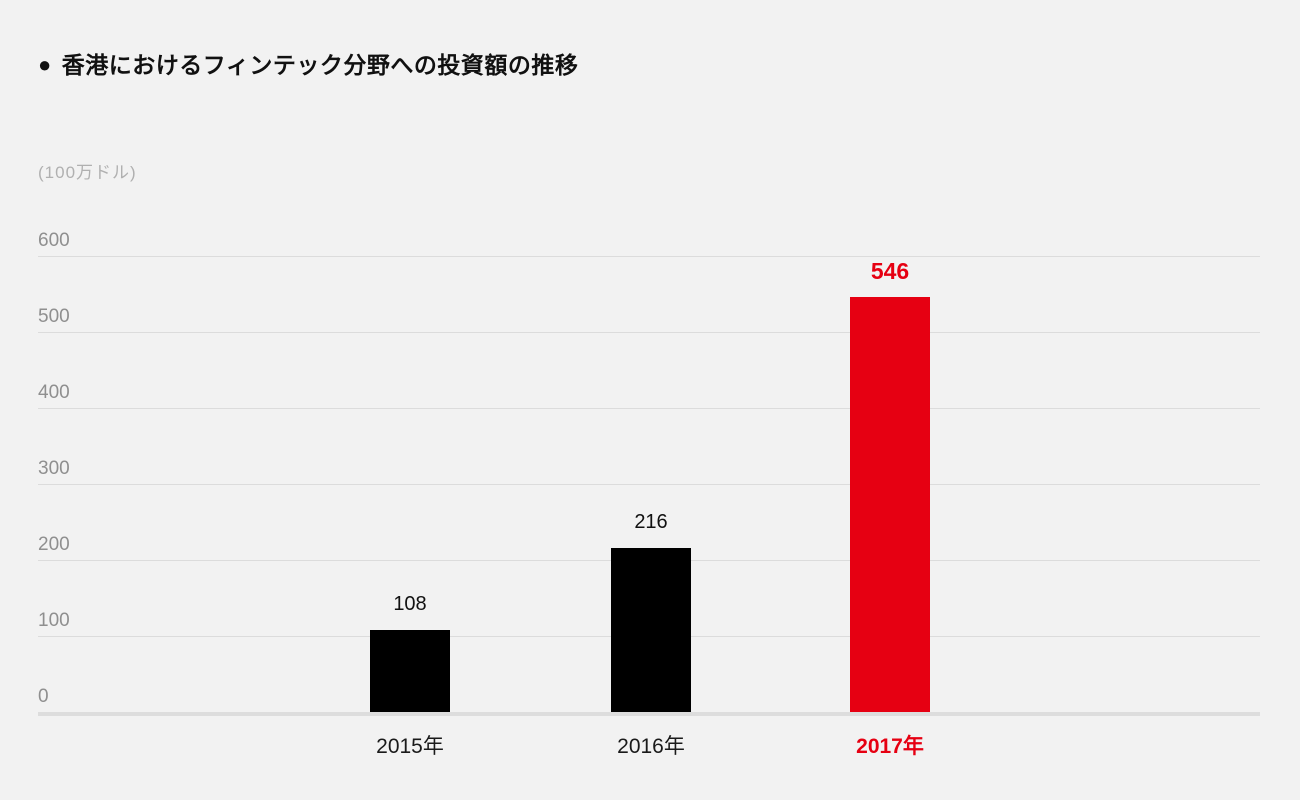 This screenshot has height=800, width=1300. What do you see at coordinates (320, 65) in the screenshot?
I see `chart-title-text: 香港におけるフィンテック分野への投資額の推移` at bounding box center [320, 65].